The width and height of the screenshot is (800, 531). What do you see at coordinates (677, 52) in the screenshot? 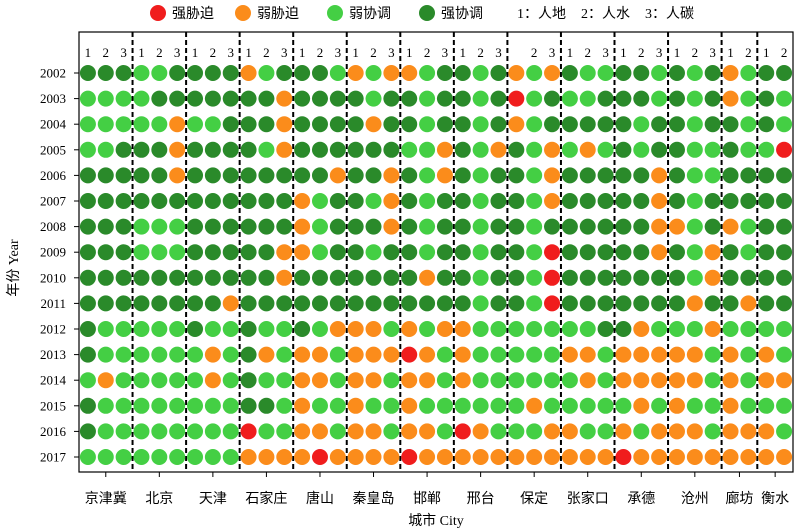
I see `column-index-label: 1` at bounding box center [677, 52].